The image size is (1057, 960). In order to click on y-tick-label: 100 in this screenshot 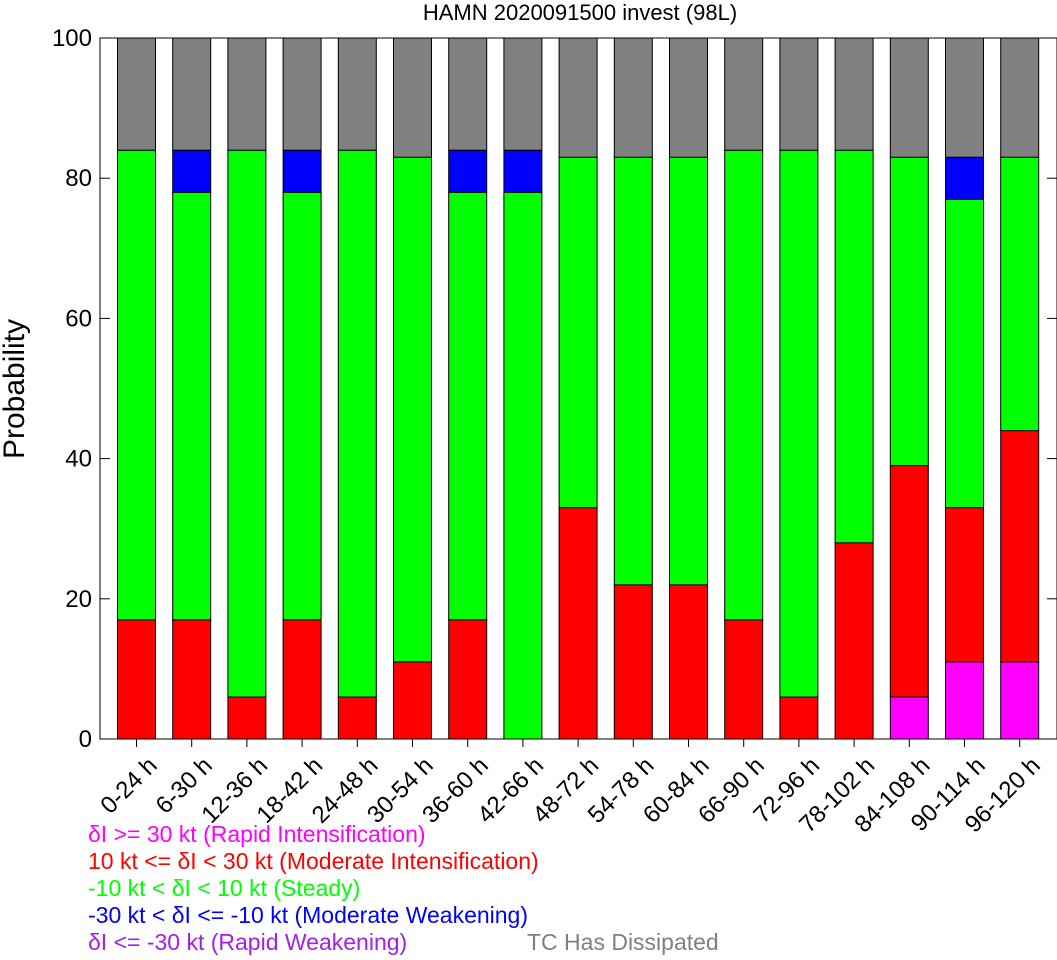, I will do `click(72, 38)`.